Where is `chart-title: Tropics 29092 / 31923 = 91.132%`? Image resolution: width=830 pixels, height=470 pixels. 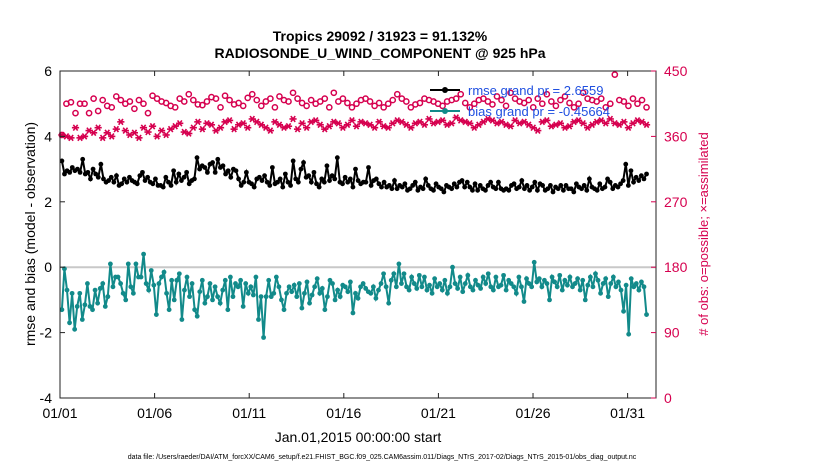 chart-title: Tropics 29092 / 31923 = 91.132% is located at coordinates (380, 36).